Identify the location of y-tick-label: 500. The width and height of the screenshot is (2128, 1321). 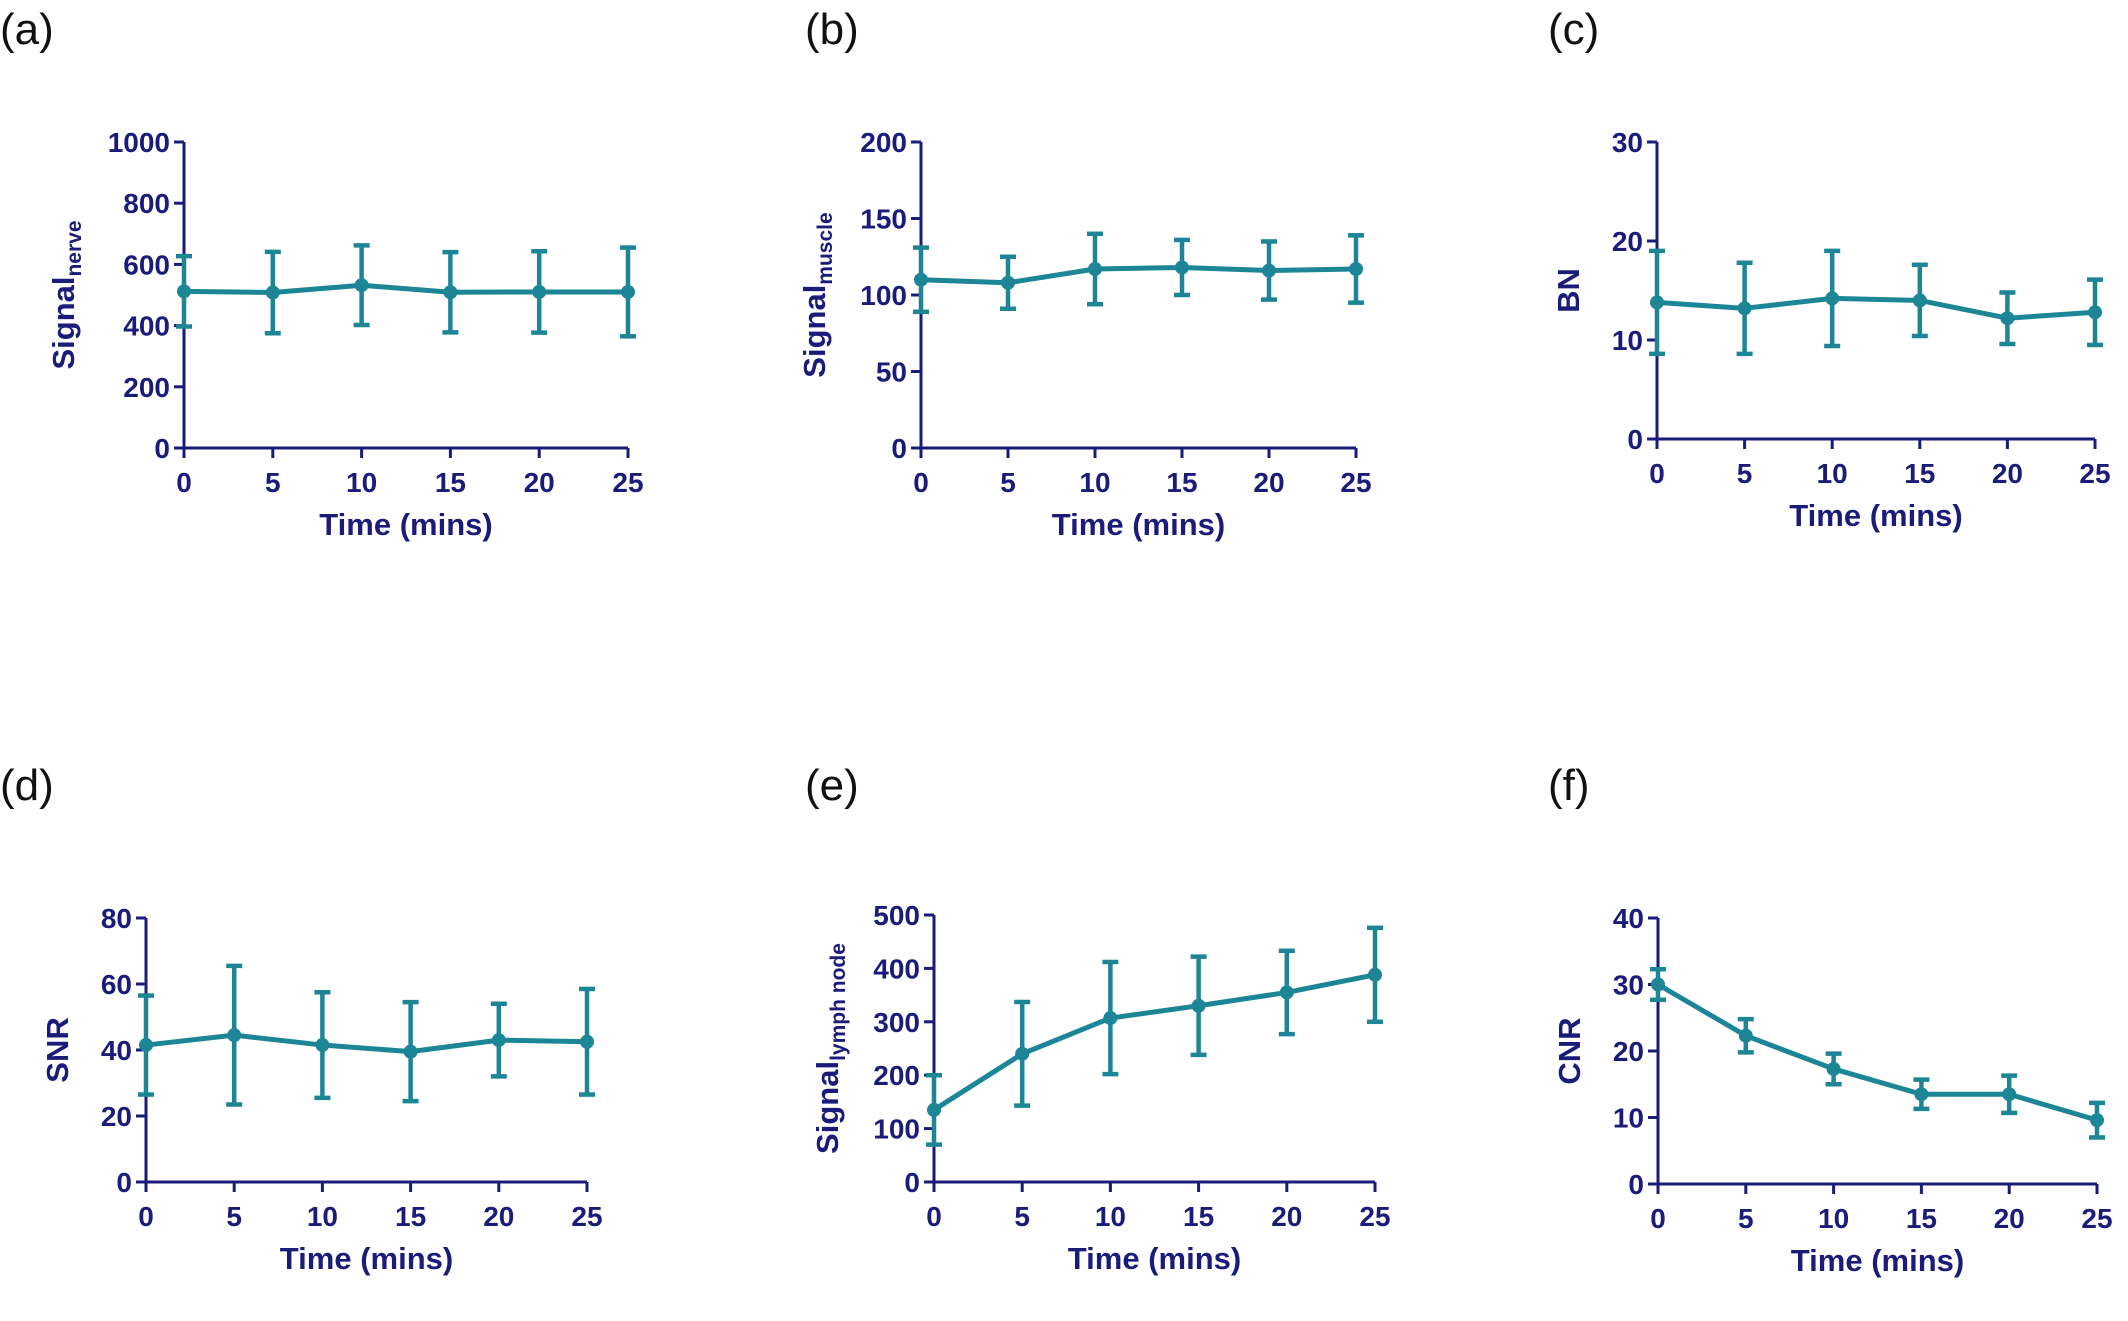
(896, 915).